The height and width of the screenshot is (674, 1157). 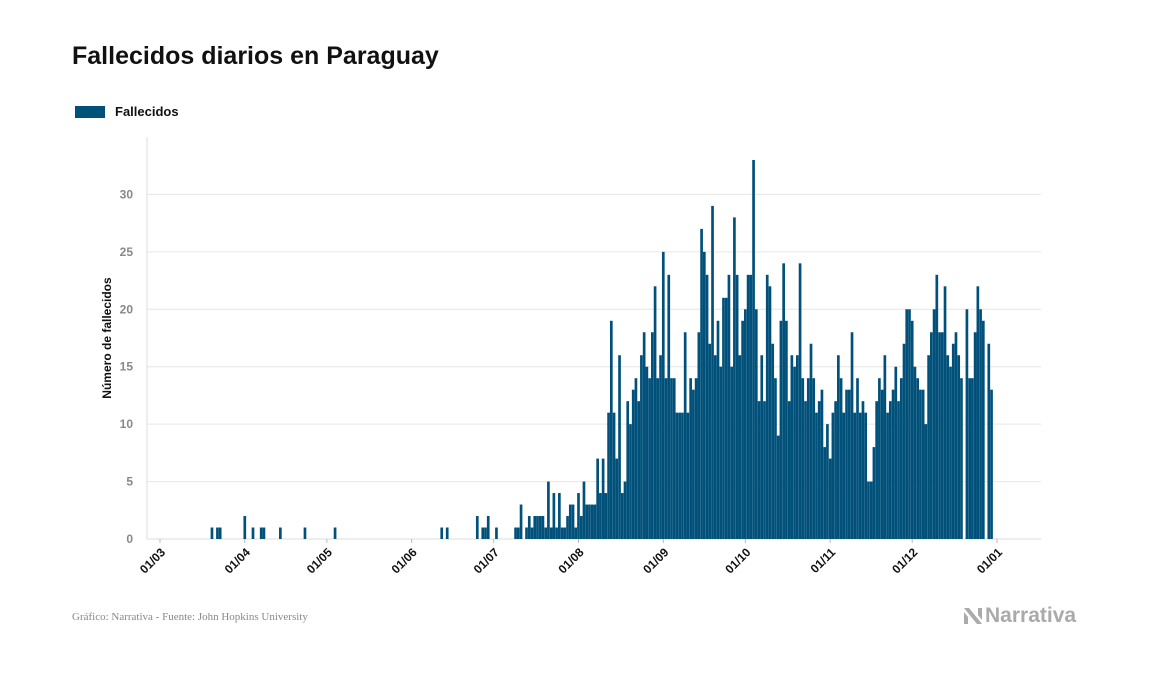 I want to click on legend-label: Fallecidos, so click(x=147, y=111).